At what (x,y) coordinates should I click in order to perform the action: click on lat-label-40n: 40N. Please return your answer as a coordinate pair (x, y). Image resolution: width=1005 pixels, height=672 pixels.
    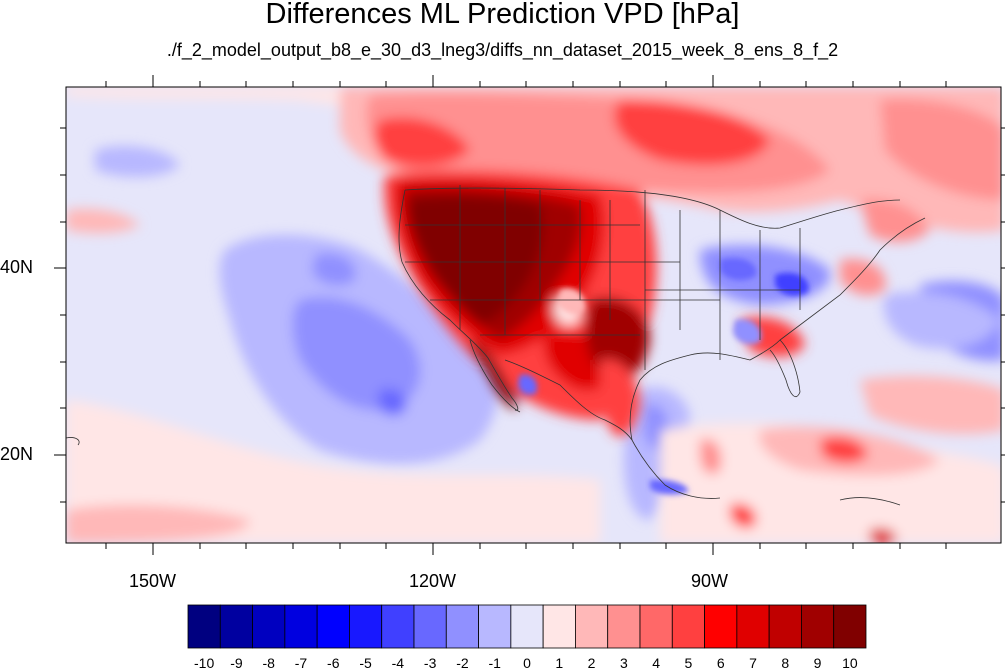
    Looking at the image, I should click on (17, 267).